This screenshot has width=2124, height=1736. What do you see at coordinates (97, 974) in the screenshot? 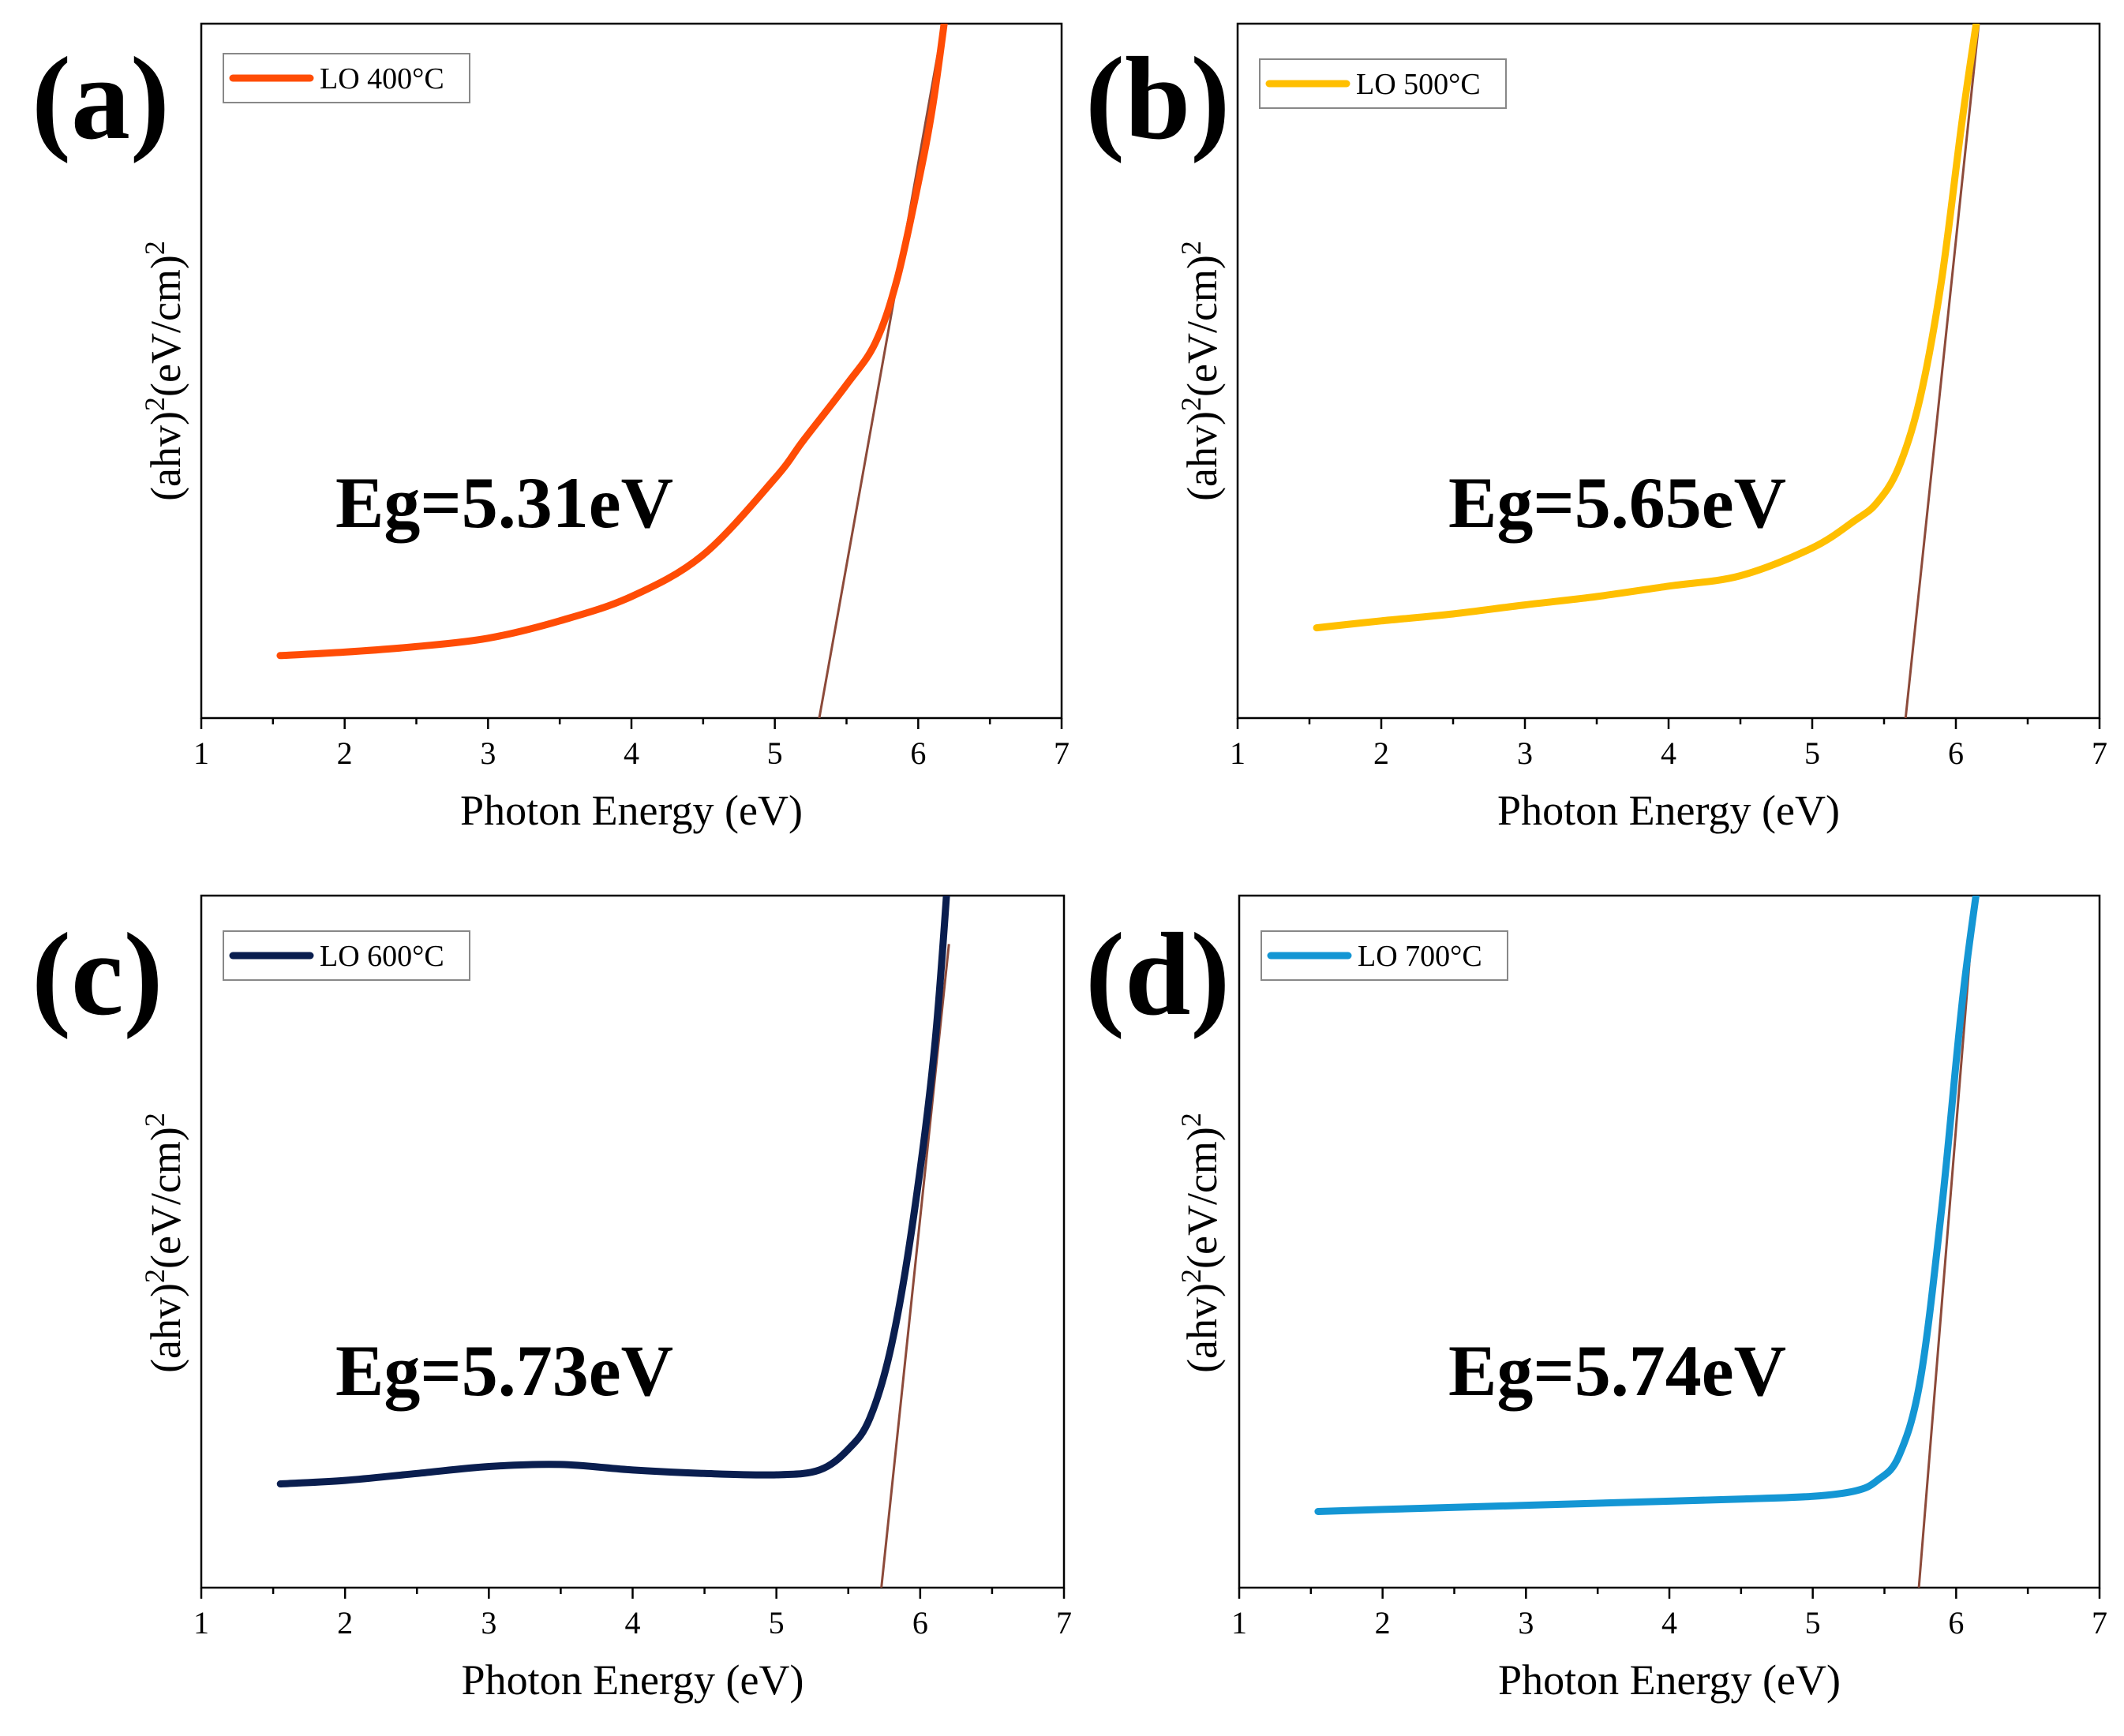
I see `panel-label: (c)` at bounding box center [97, 974].